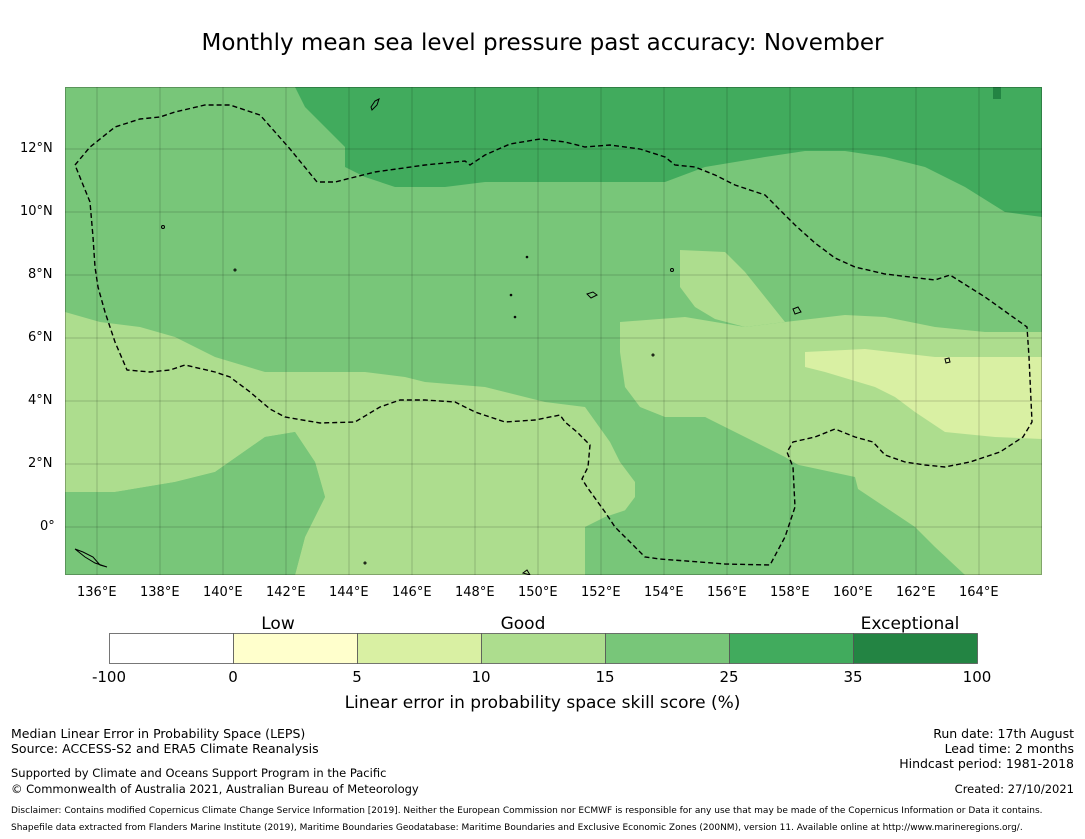  I want to click on field-c4-north, so click(668, 152).